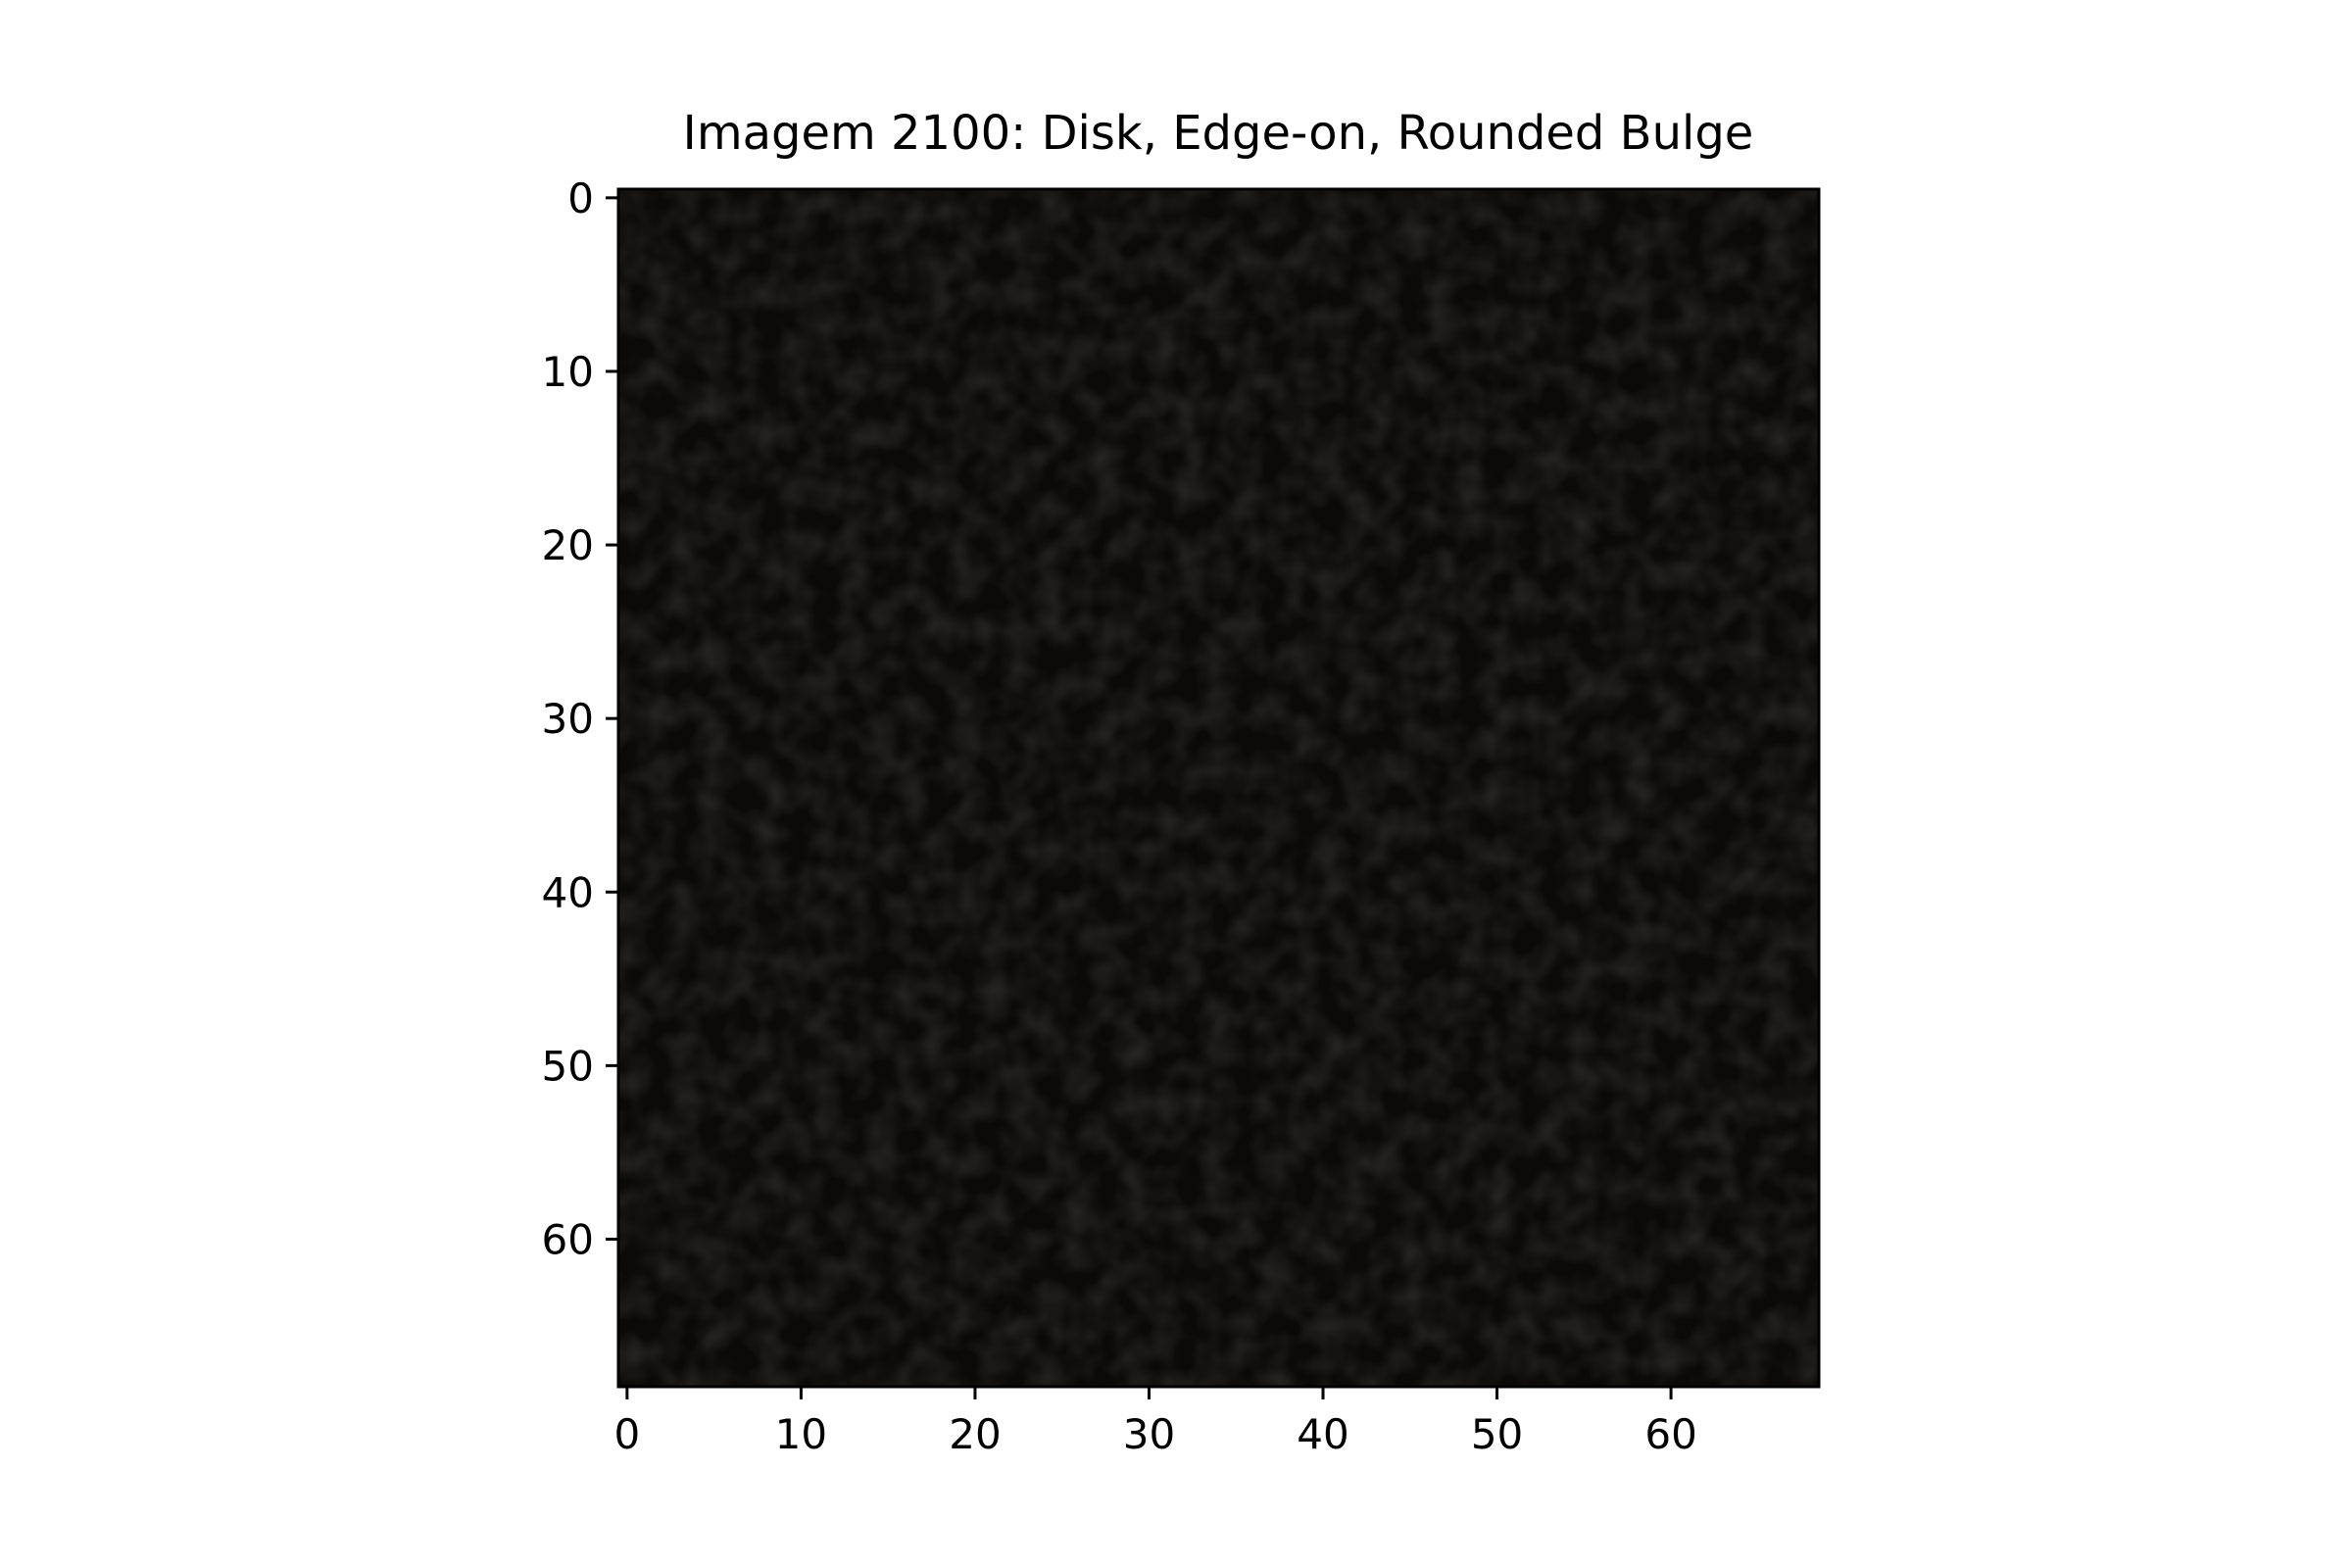 This screenshot has height=1568, width=2352. Describe the element at coordinates (568, 545) in the screenshot. I see `y-tick-label: 20` at that location.